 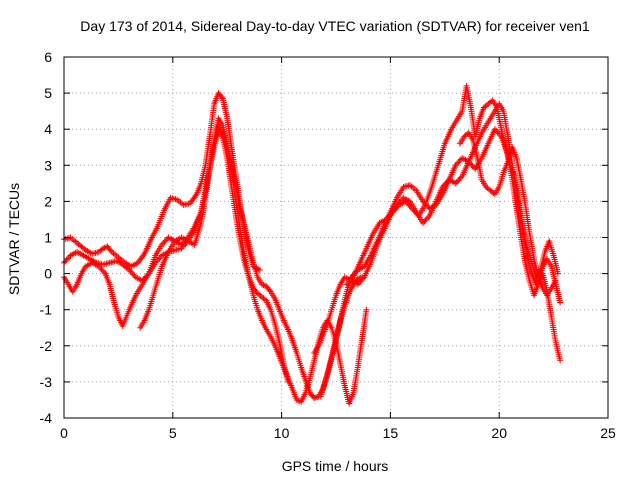 I want to click on y-axis-label: SDTVAR / TECUs, so click(x=14, y=239).